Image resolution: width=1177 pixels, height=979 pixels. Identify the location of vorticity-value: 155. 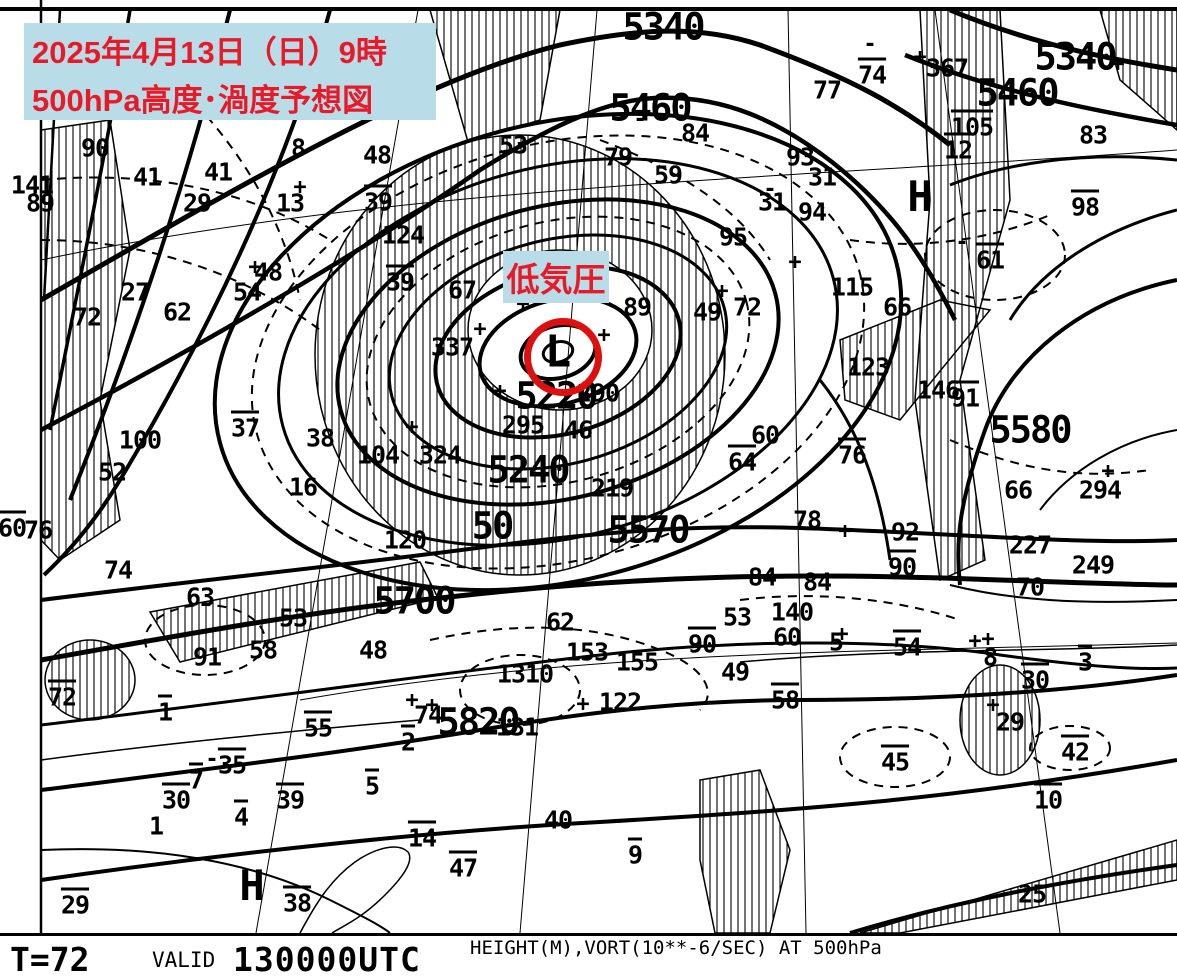
(637, 662).